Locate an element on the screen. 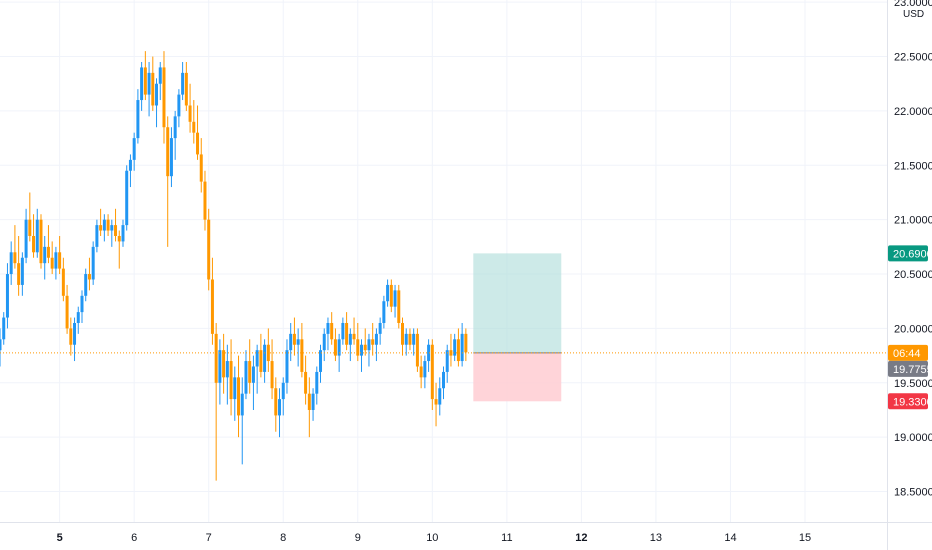 Image resolution: width=932 pixels, height=550 pixels. price-tick-label: 19.0000 is located at coordinates (913, 438).